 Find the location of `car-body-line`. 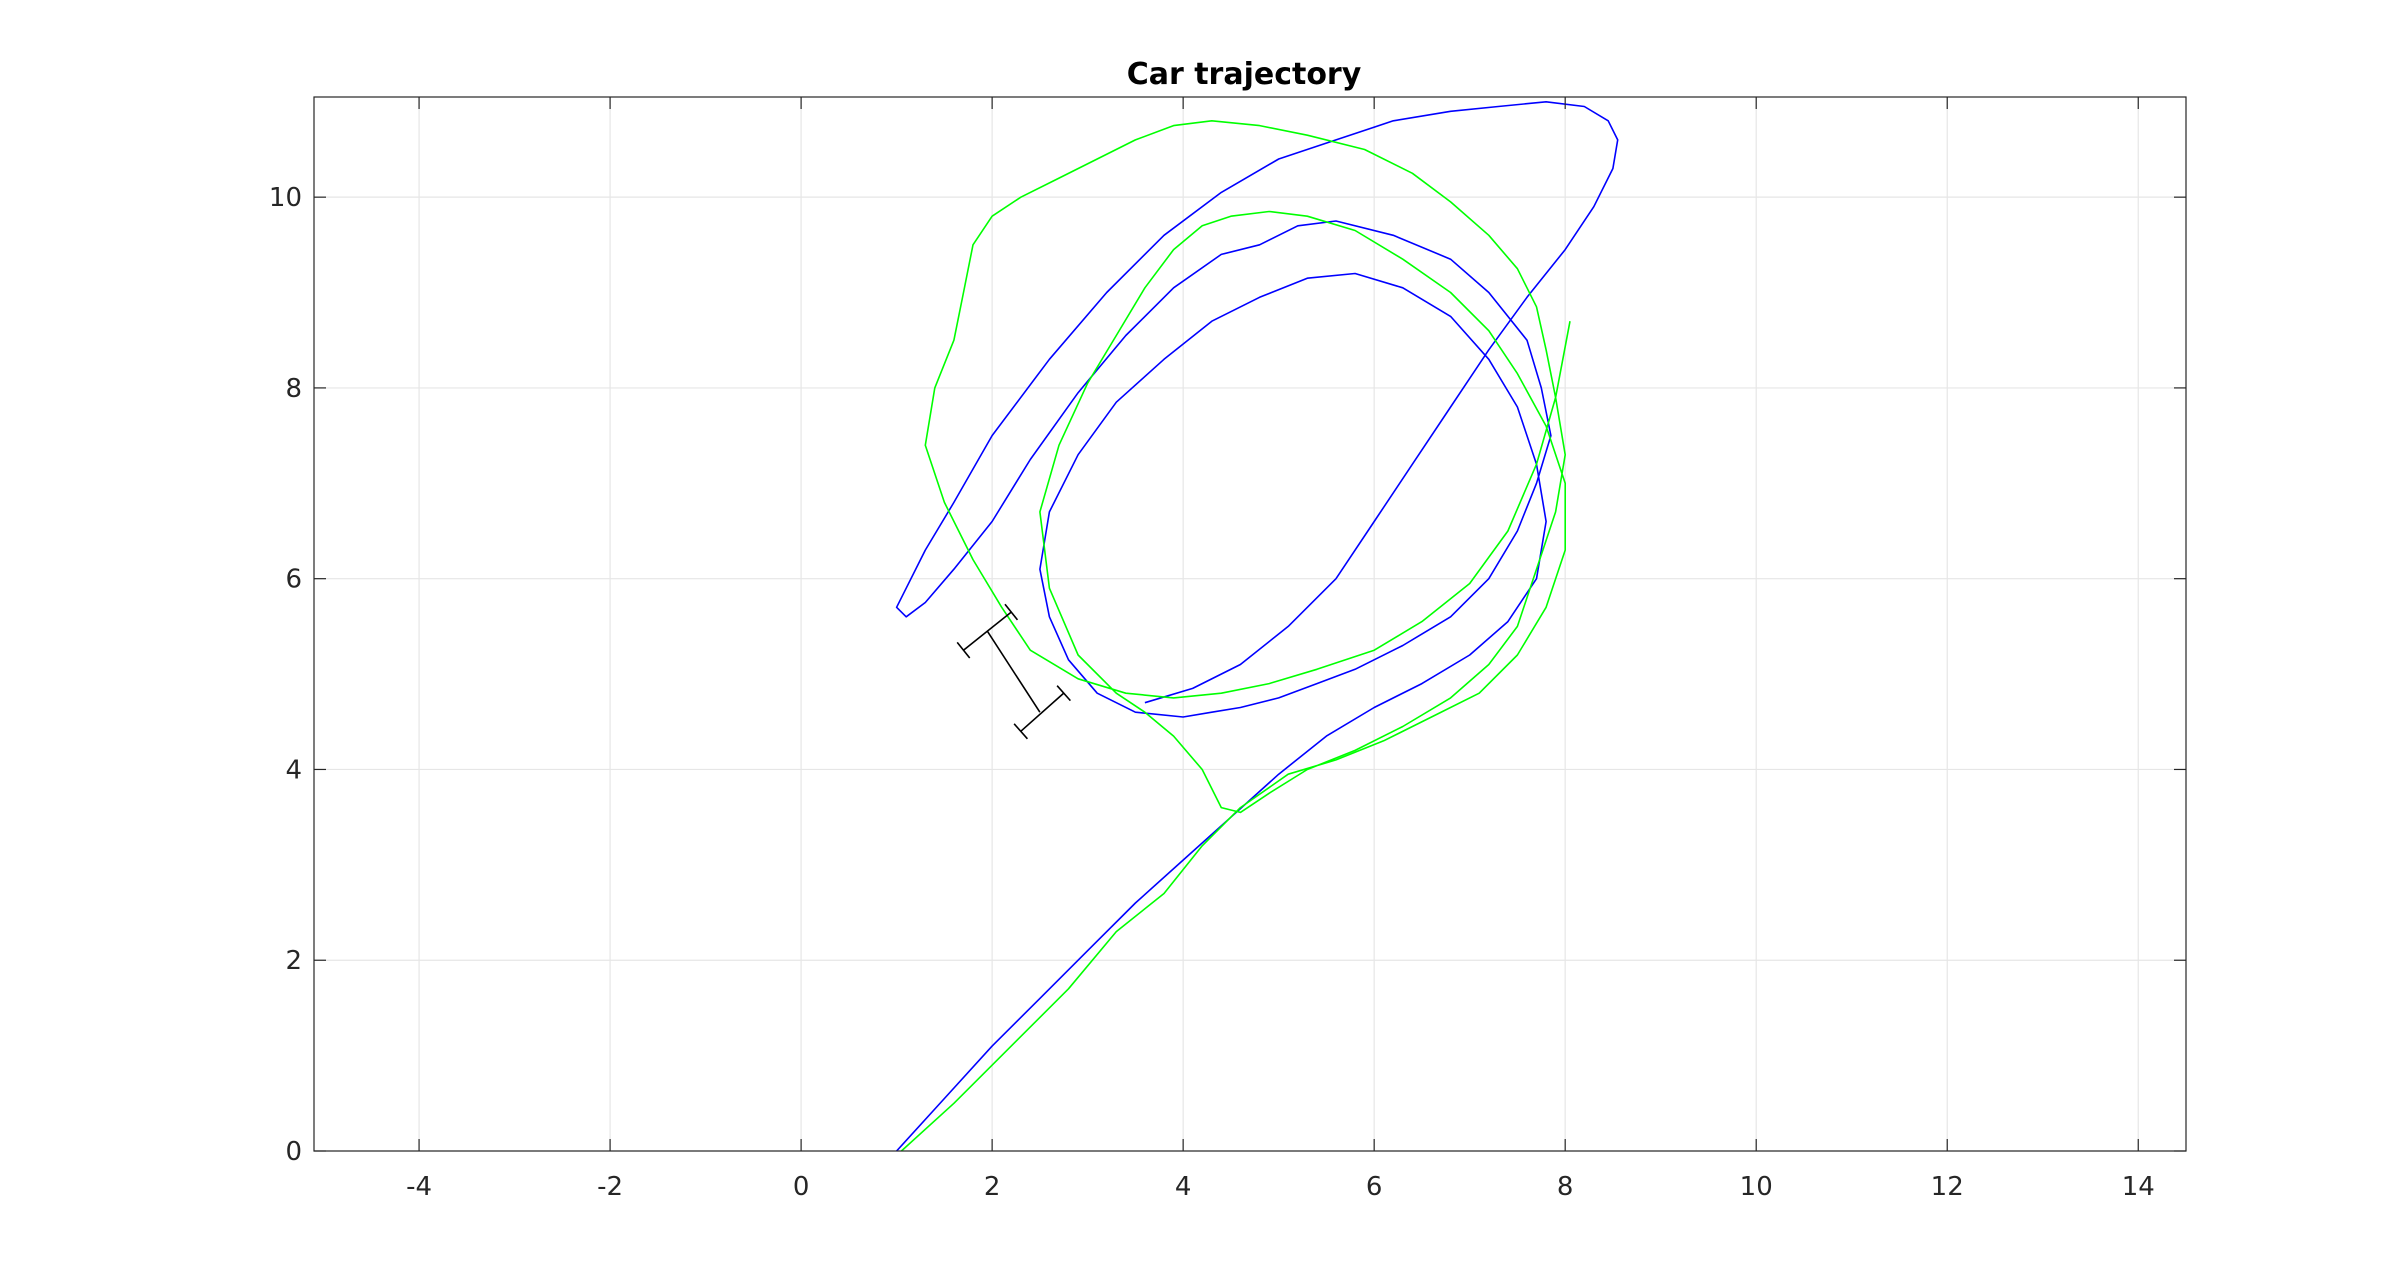

car-body-line is located at coordinates (1013, 671).